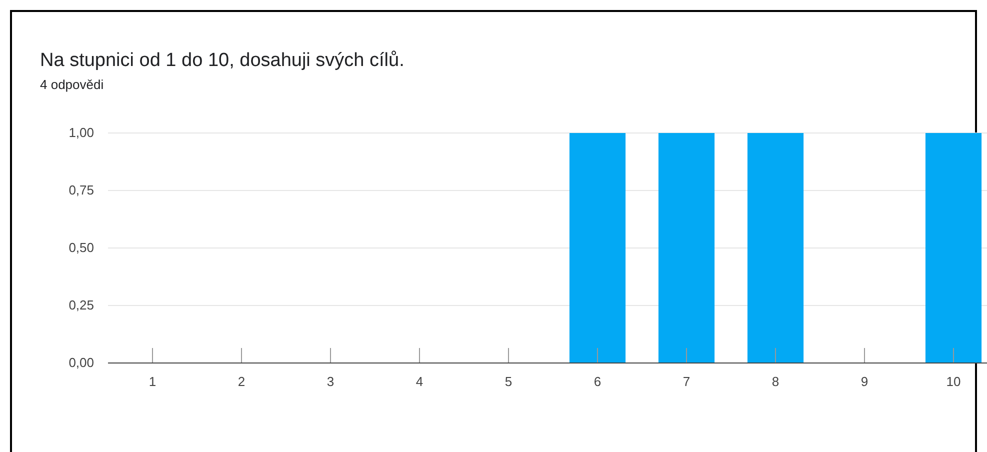 This screenshot has height=452, width=987. I want to click on x-tick-label: 4, so click(420, 382).